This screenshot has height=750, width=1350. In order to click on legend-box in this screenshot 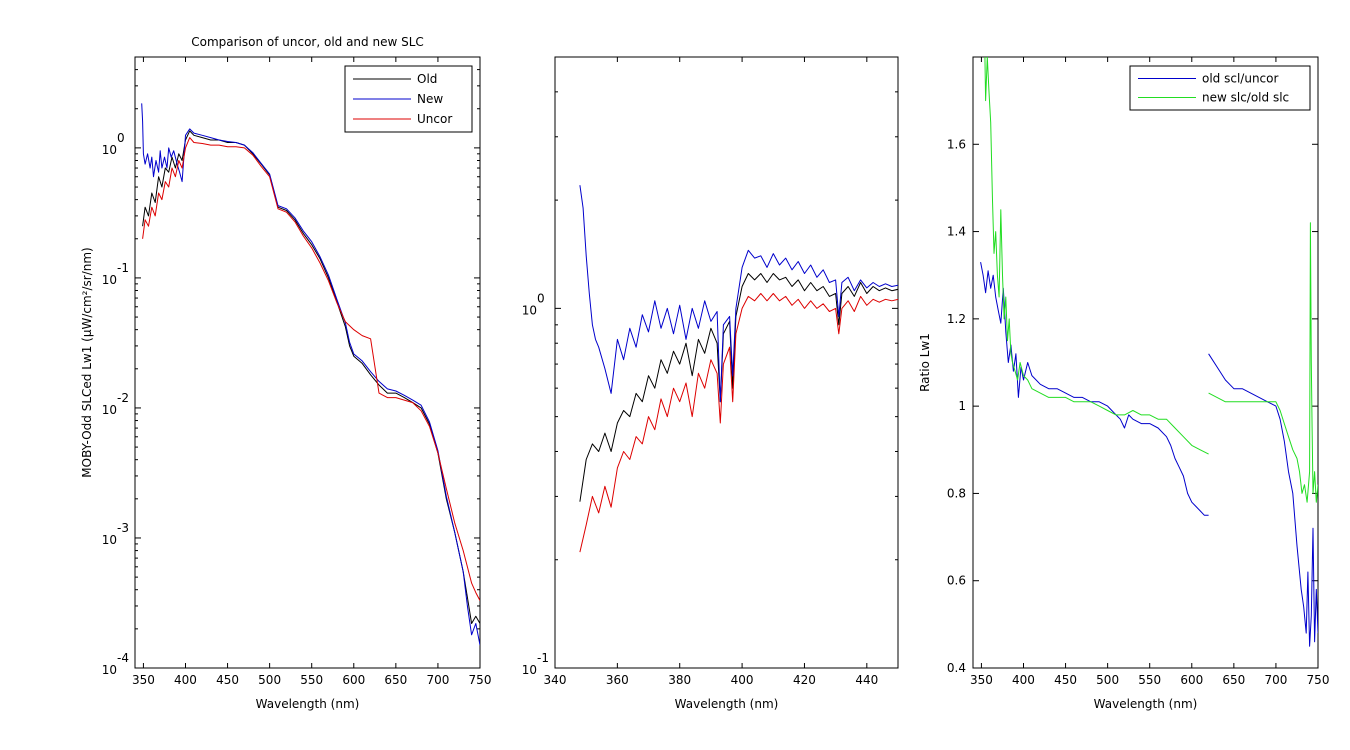, I will do `click(1220, 88)`.